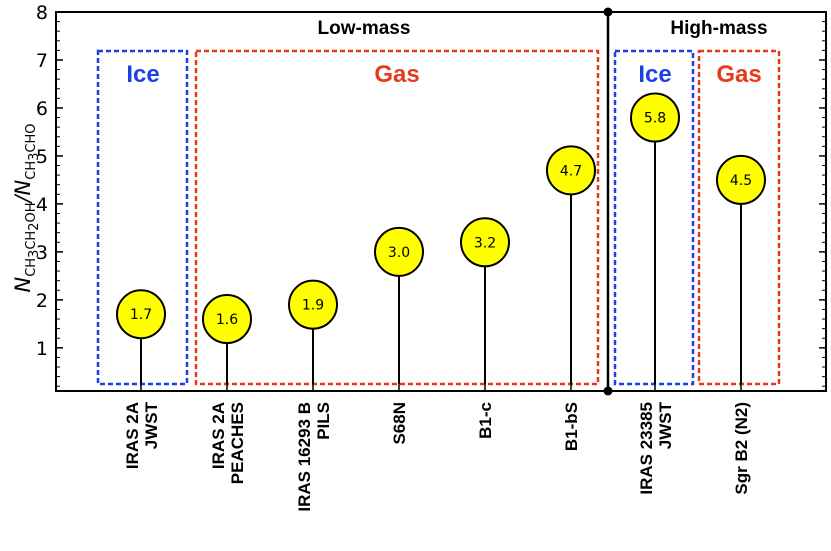 This screenshot has width=831, height=551. What do you see at coordinates (646, 448) in the screenshot?
I see `x-category-line1: IRAS 23385` at bounding box center [646, 448].